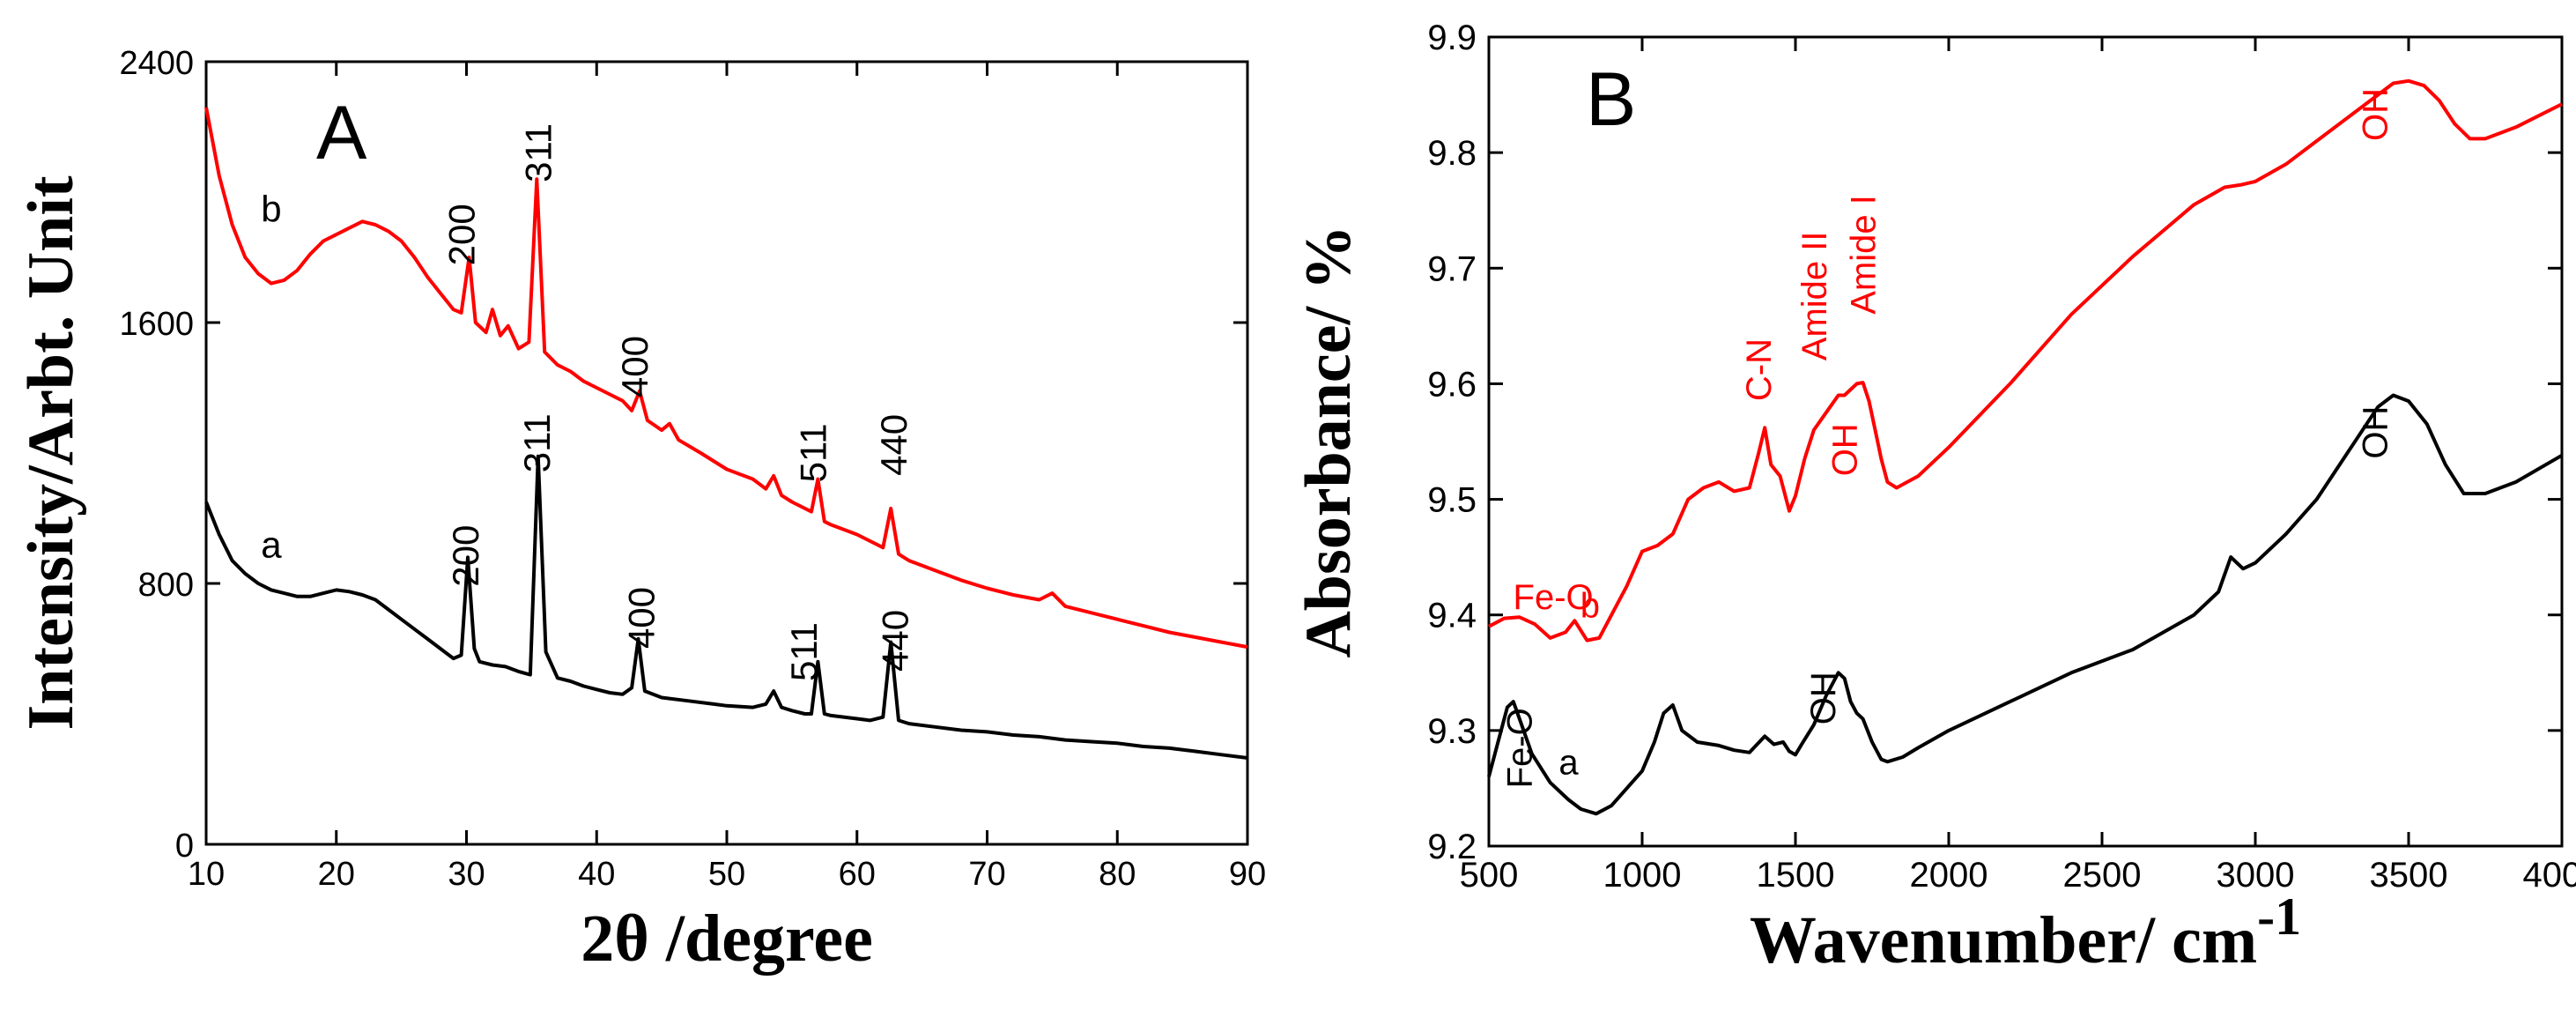 This screenshot has width=2576, height=1010. What do you see at coordinates (341, 133) in the screenshot?
I see `panel-label: A` at bounding box center [341, 133].